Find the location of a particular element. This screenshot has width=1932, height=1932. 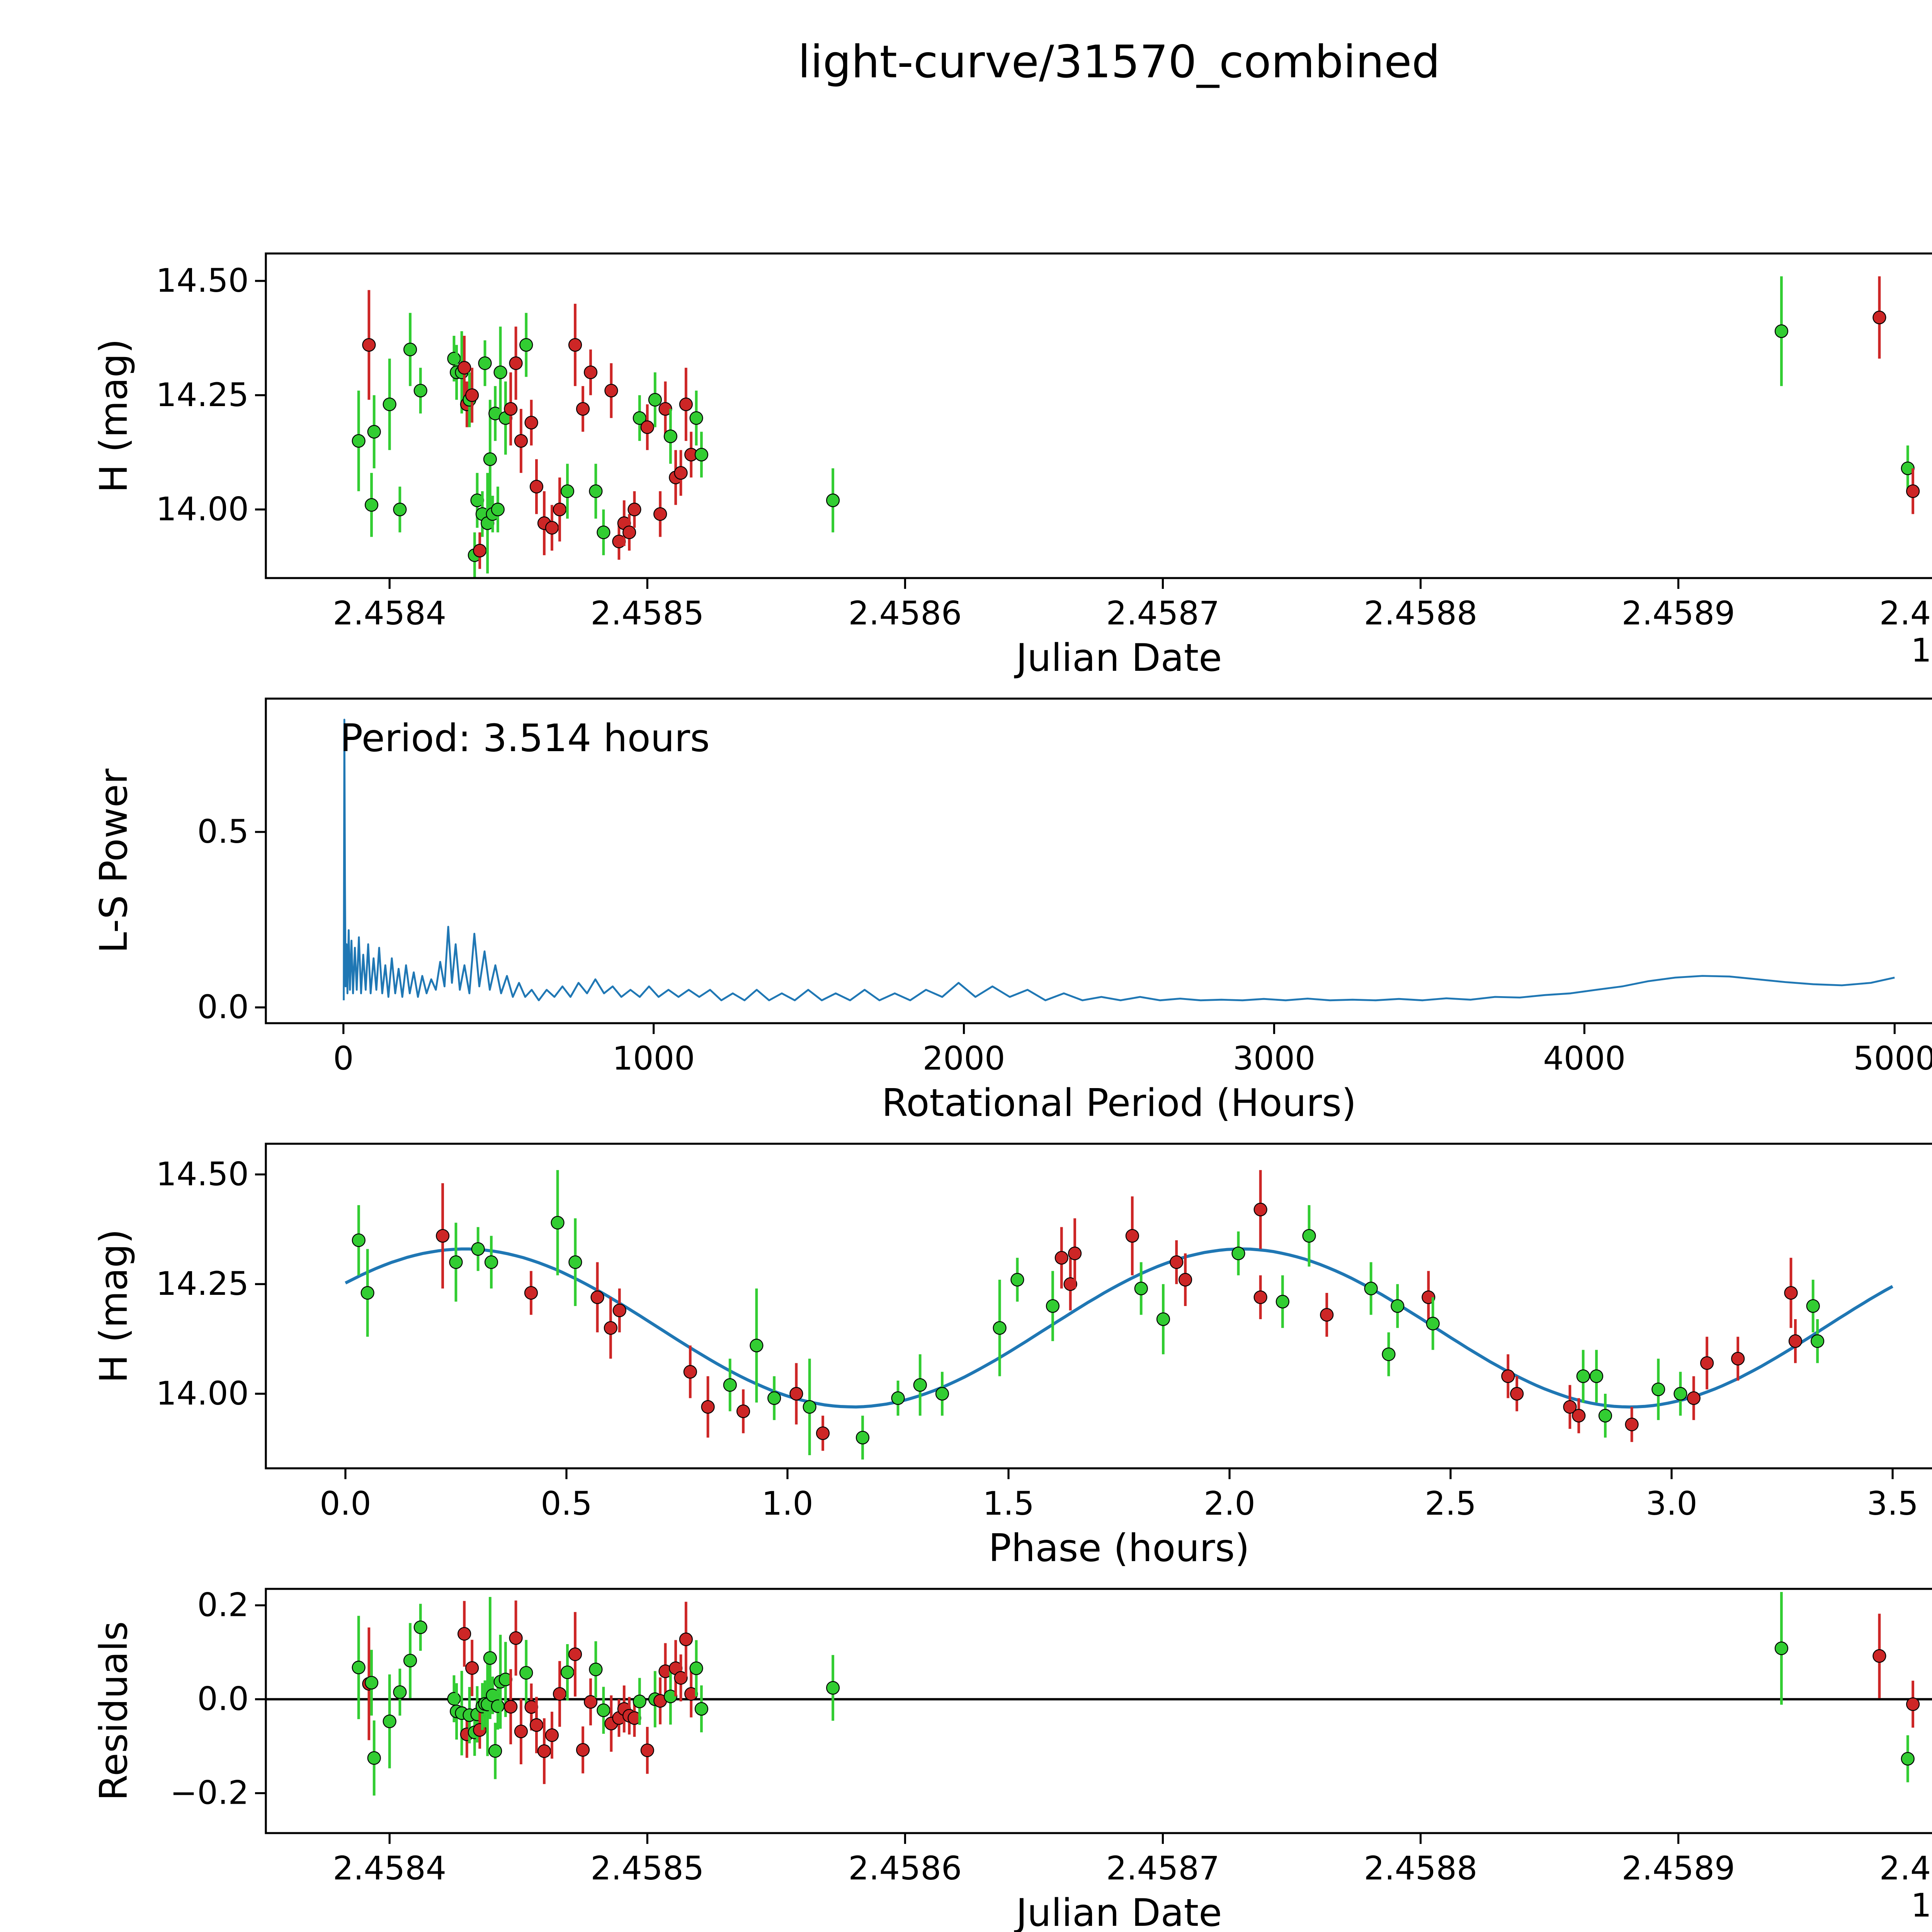

x-tick-label: 2.4589 is located at coordinates (1679, 1868).